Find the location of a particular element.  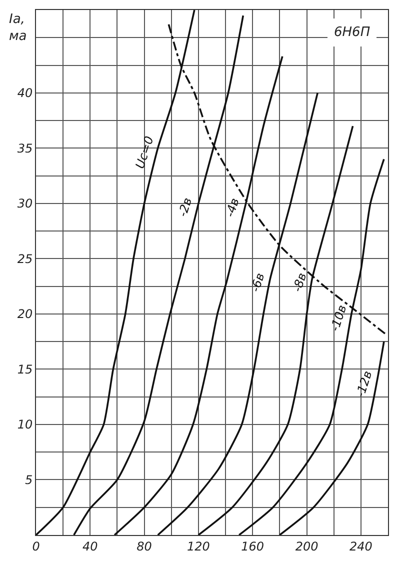

y-tick-label: 5 is located at coordinates (28, 479).